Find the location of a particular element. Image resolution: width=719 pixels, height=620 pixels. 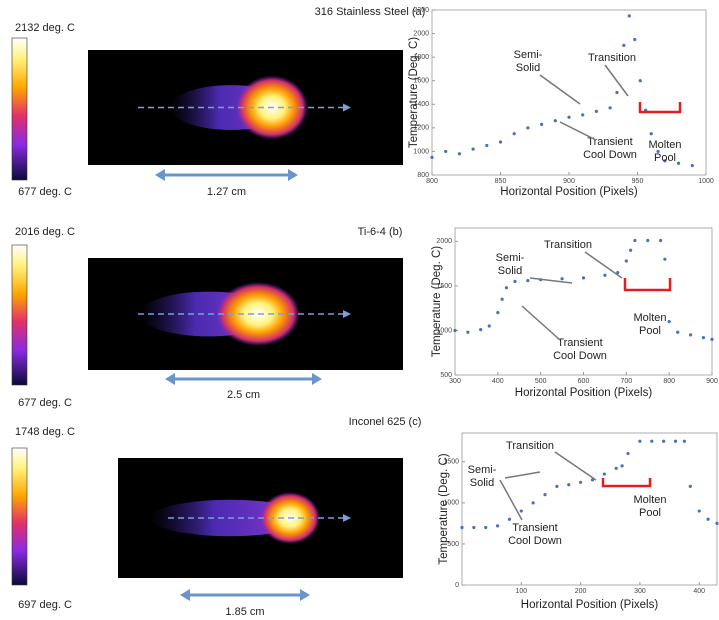

y-tick-label: 1500 is located at coordinates (444, 286).